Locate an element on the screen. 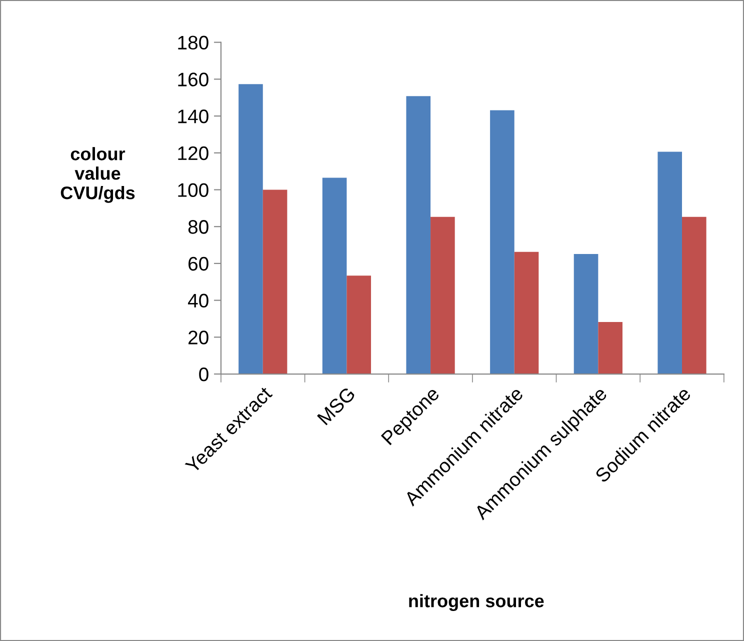 The width and height of the screenshot is (744, 641). y-tick-label: 180 is located at coordinates (193, 43).